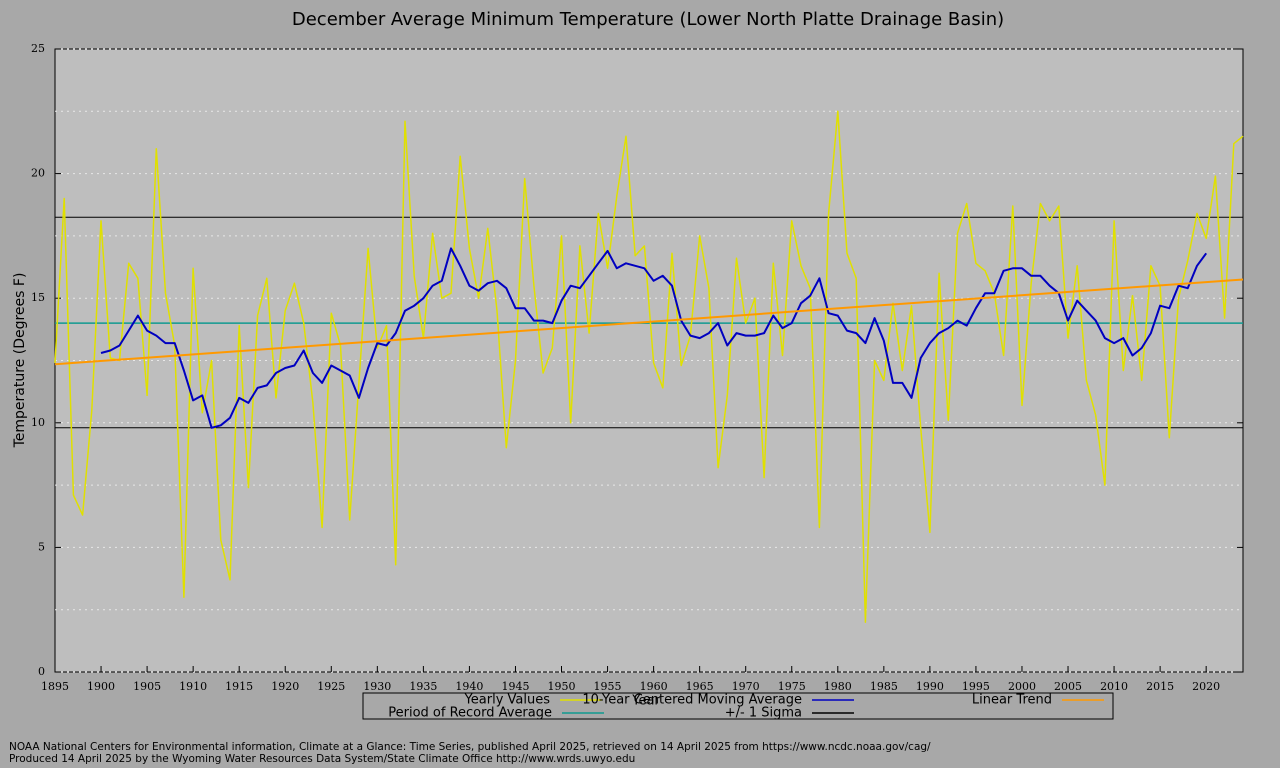  Describe the element at coordinates (838, 686) in the screenshot. I see `x-tick-label: 1980` at that location.